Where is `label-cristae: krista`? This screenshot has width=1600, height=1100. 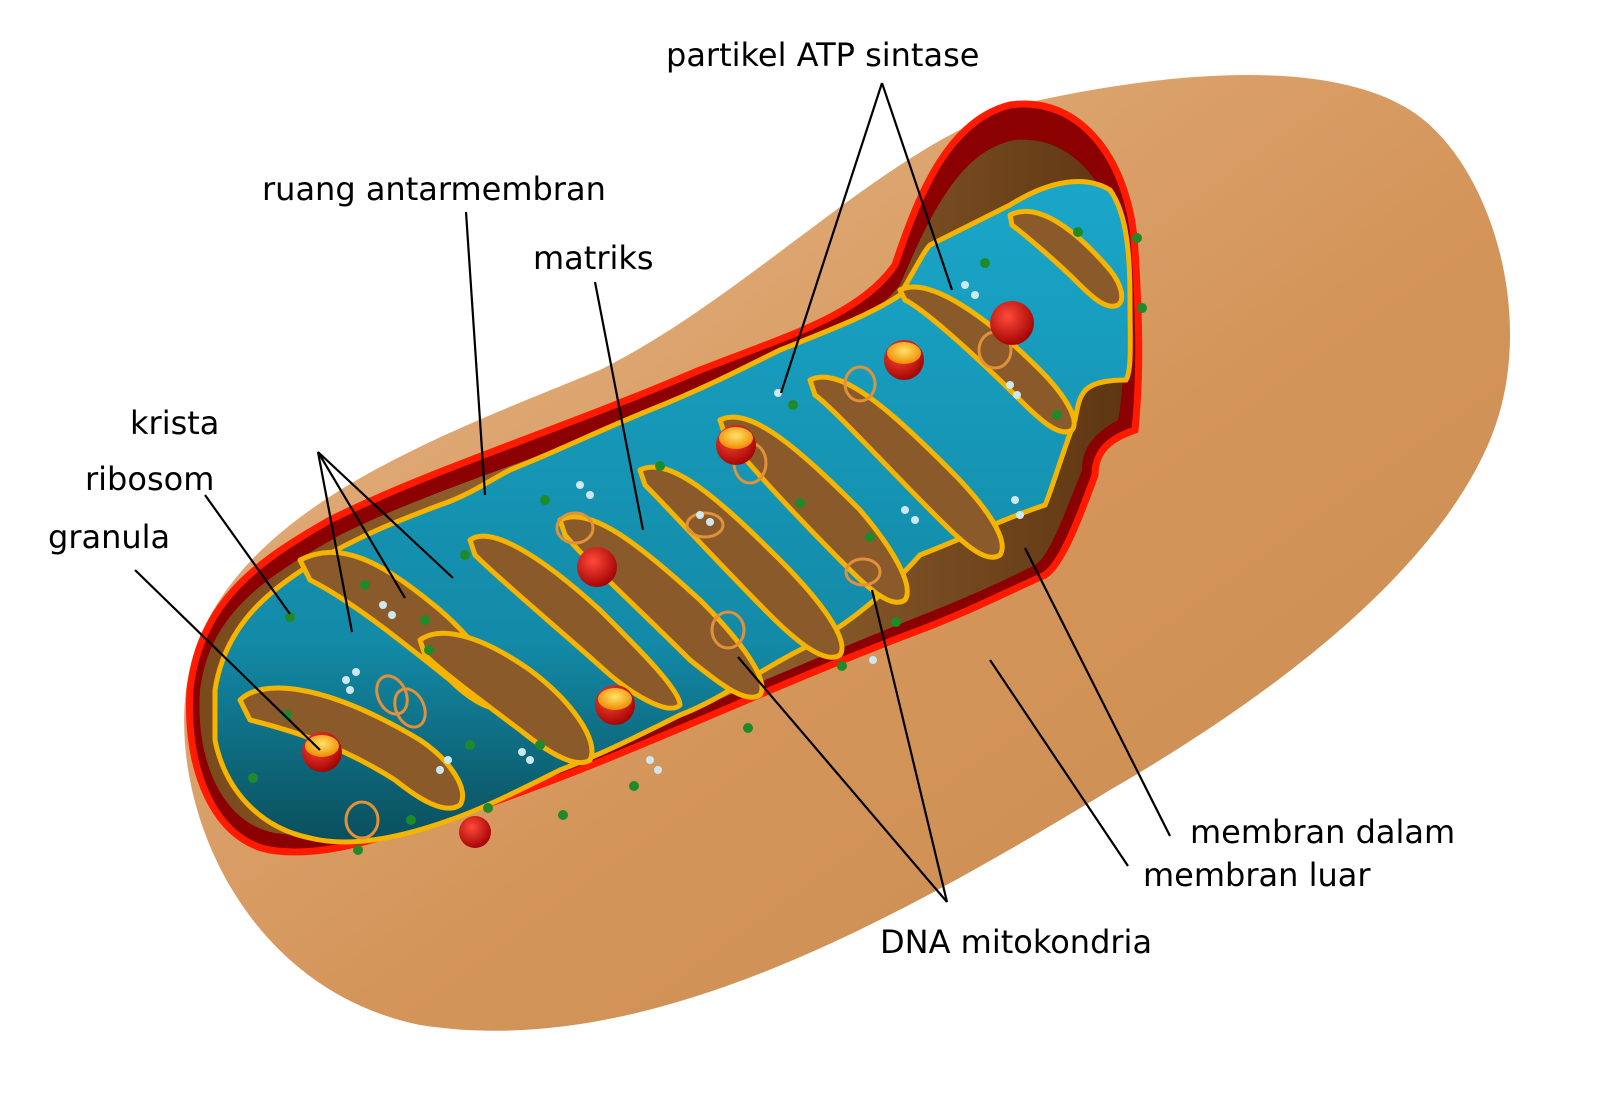
label-cristae: krista is located at coordinates (174, 423).